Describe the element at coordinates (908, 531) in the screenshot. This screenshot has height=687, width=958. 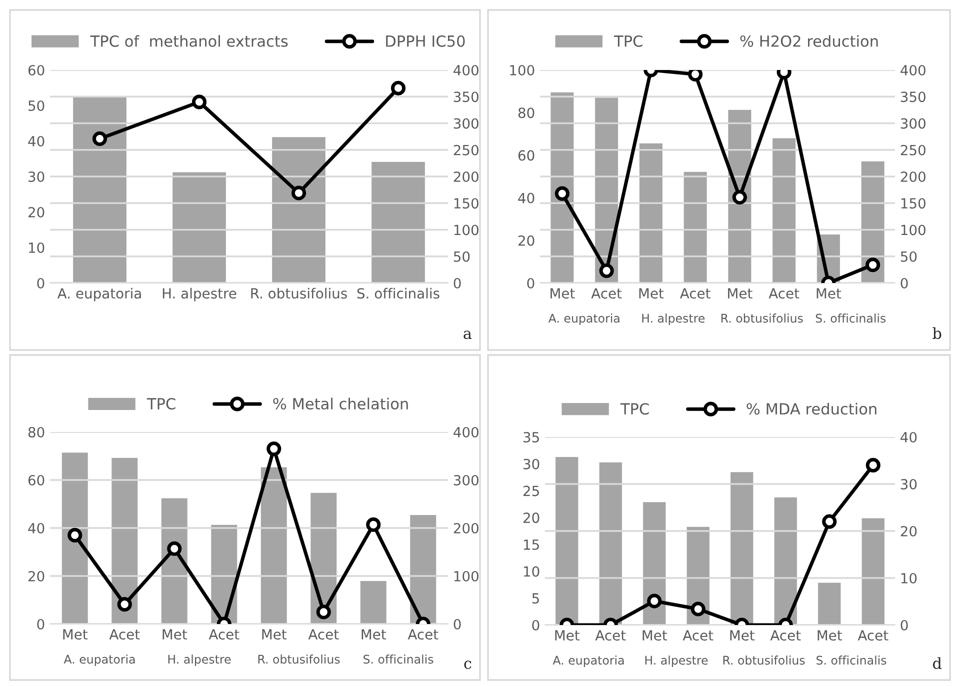
I see `y2-tick-label: 20` at that location.